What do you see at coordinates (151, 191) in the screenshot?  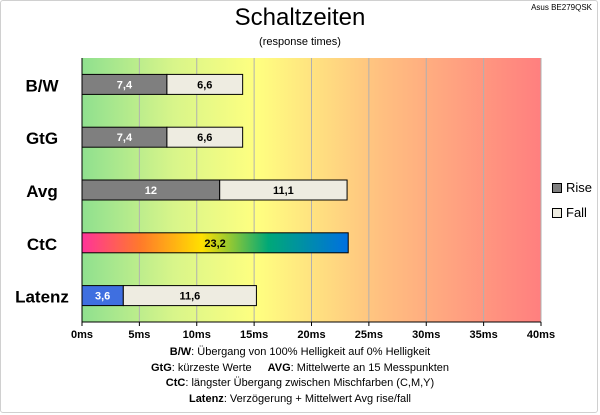 I see `bar-label-rise: 12` at bounding box center [151, 191].